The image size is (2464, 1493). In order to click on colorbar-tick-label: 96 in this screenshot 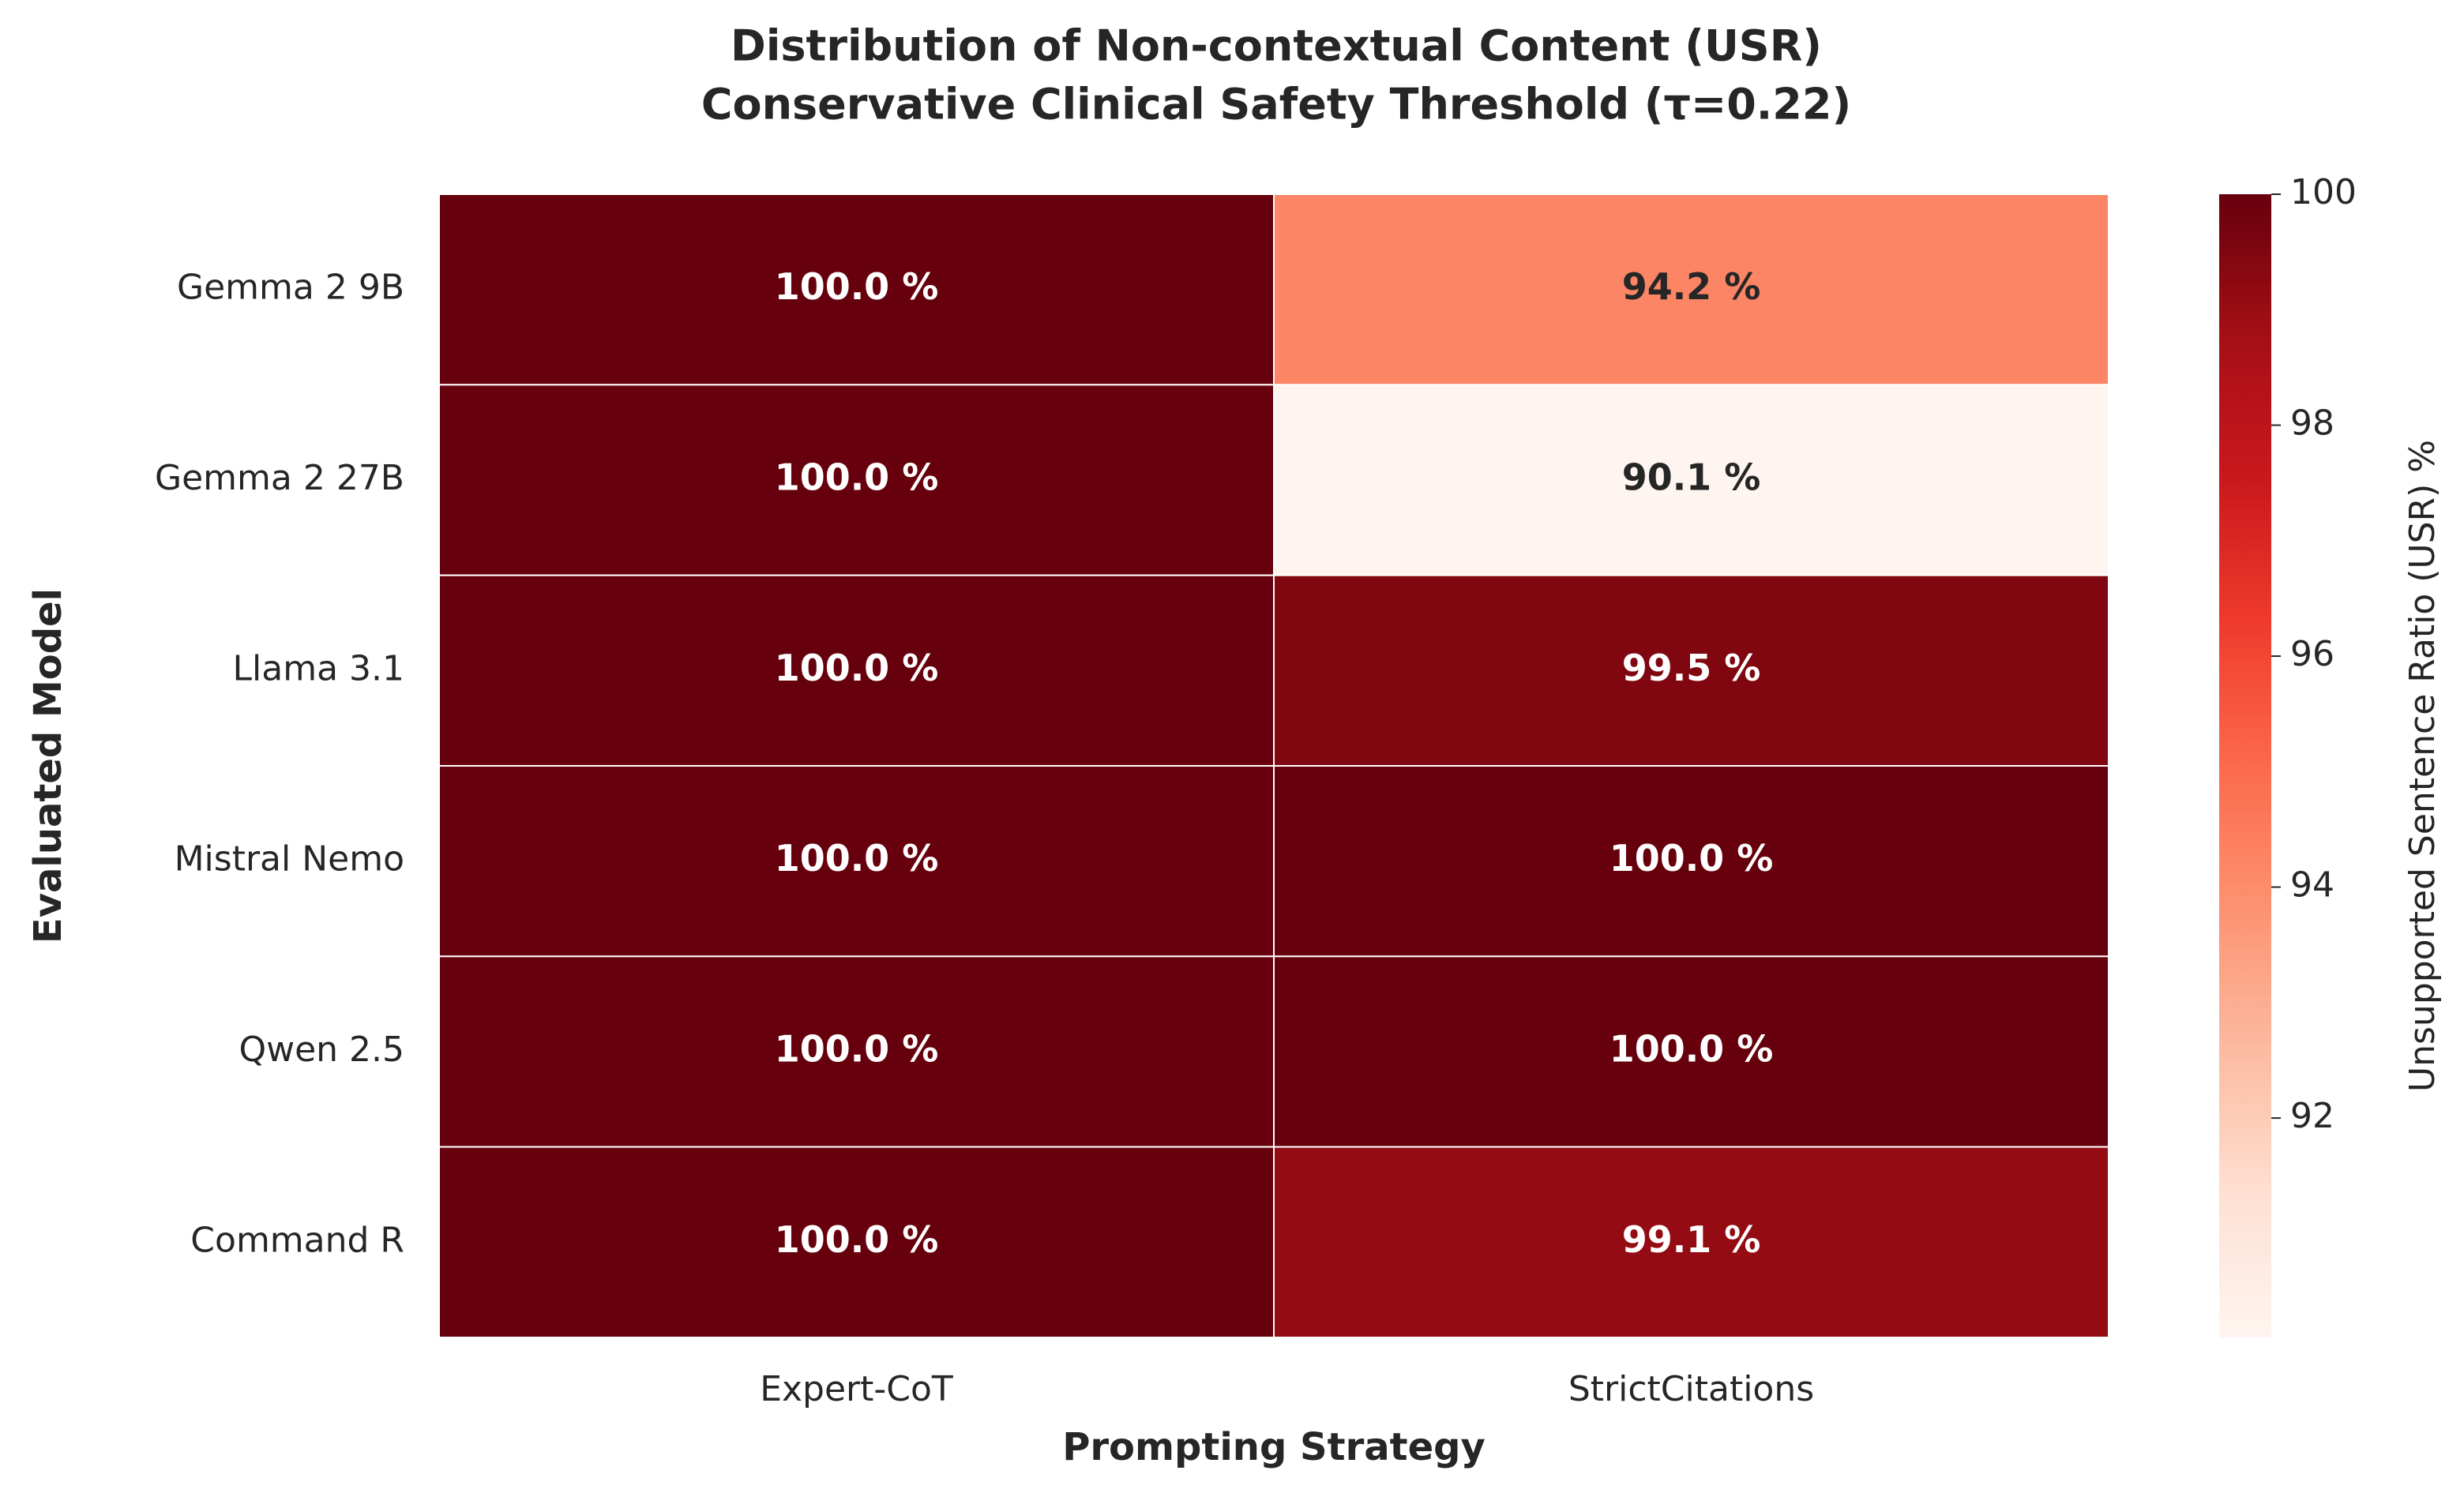, I will do `click(2312, 654)`.